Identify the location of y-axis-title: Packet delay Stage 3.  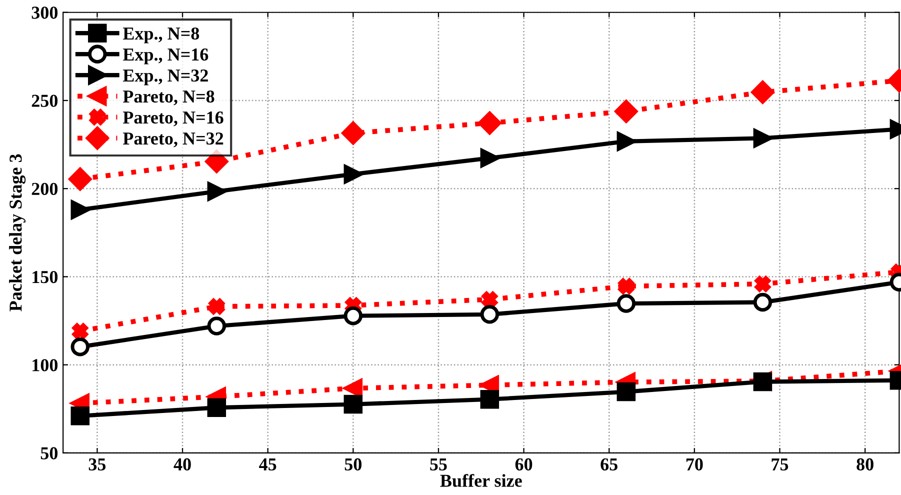
(17, 233).